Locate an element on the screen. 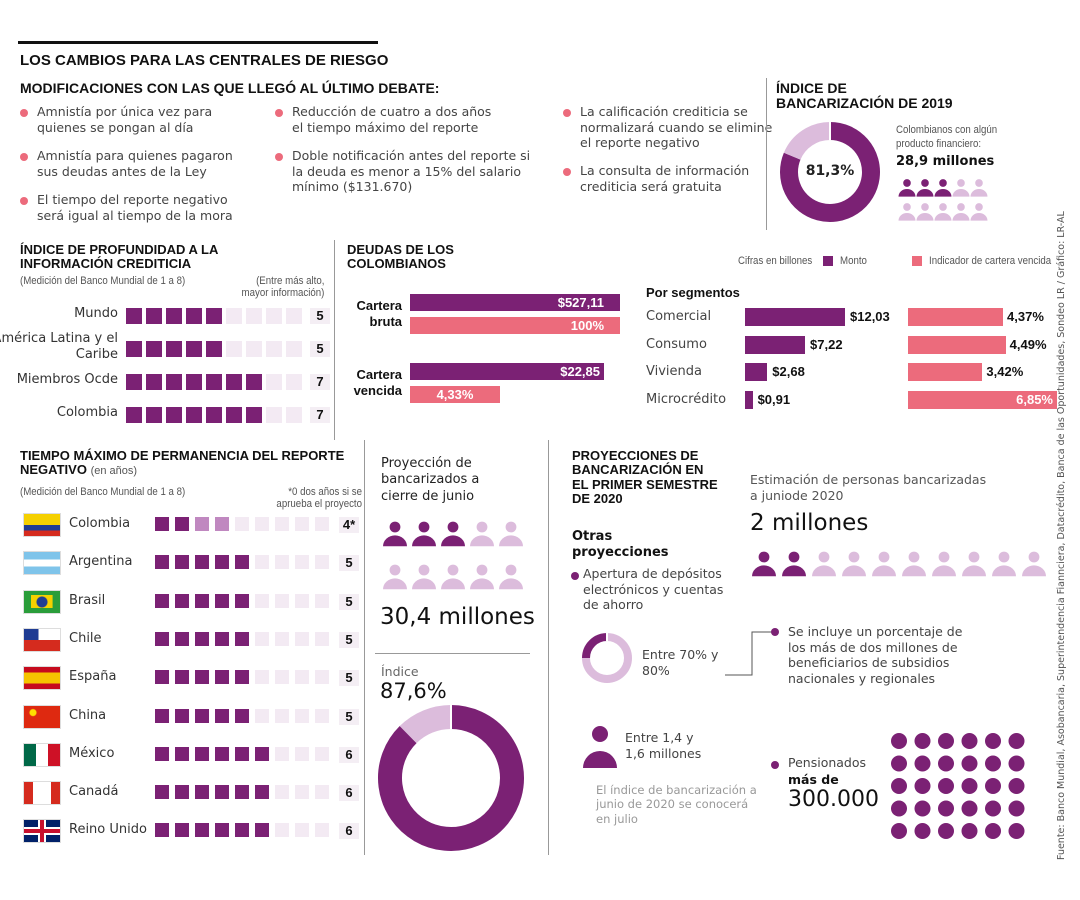  monto-value: $12,03 is located at coordinates (870, 316).